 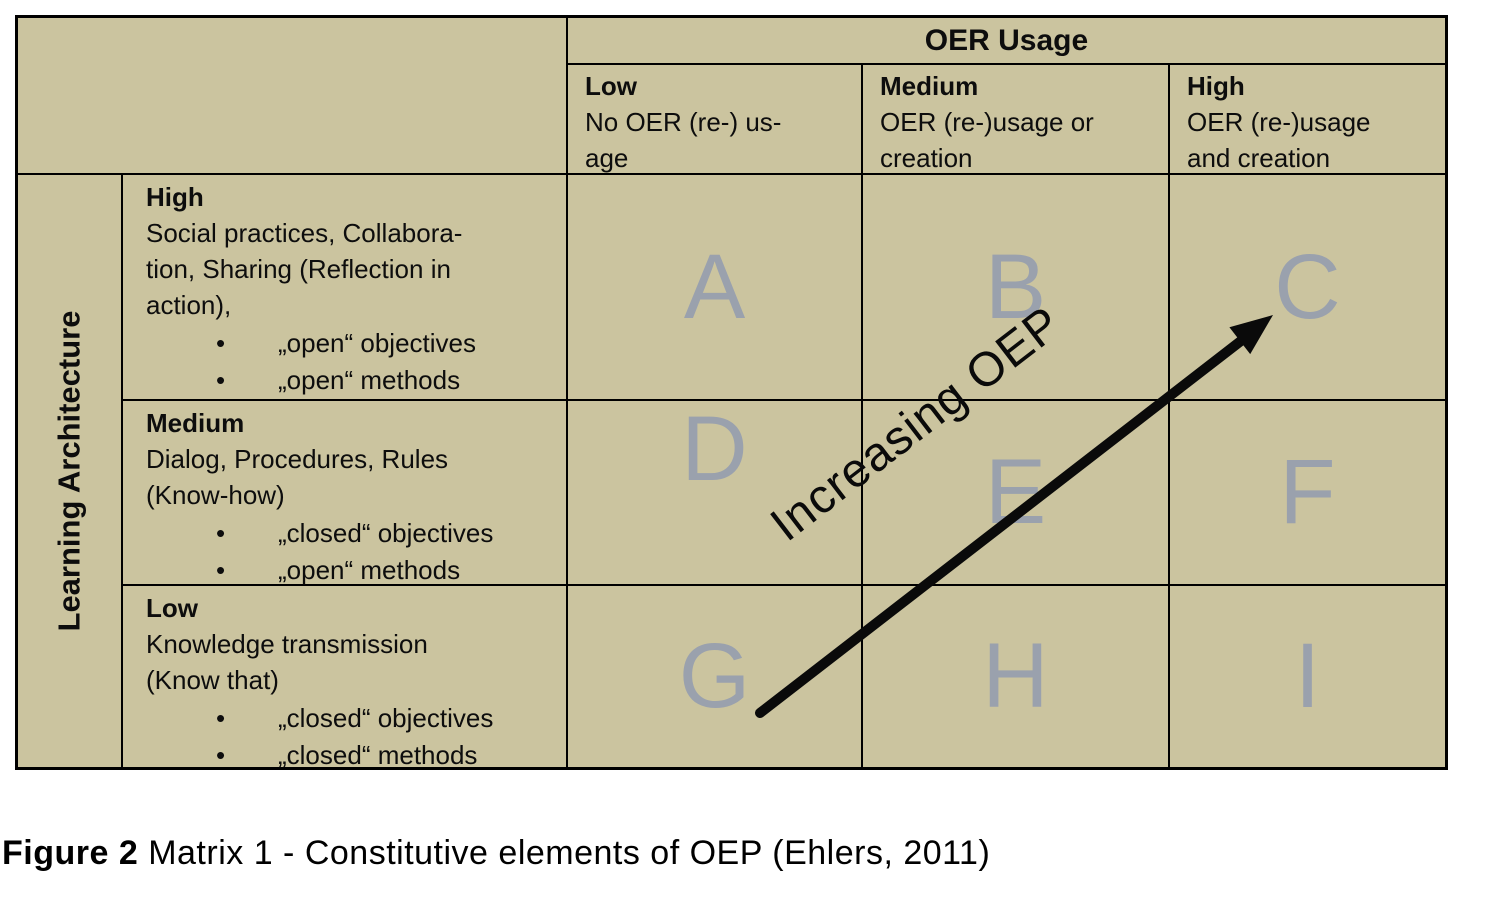 What do you see at coordinates (378, 755) in the screenshot?
I see `bullet-text: „closed“ methods` at bounding box center [378, 755].